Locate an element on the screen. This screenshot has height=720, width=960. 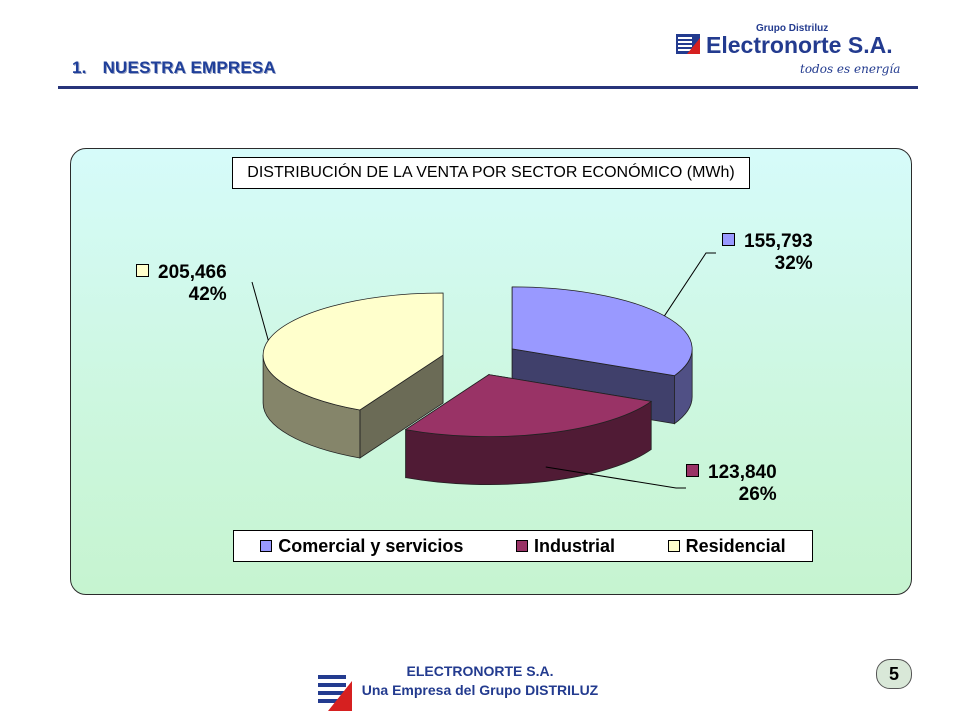
data-label-percent: 42% is located at coordinates (207, 294).